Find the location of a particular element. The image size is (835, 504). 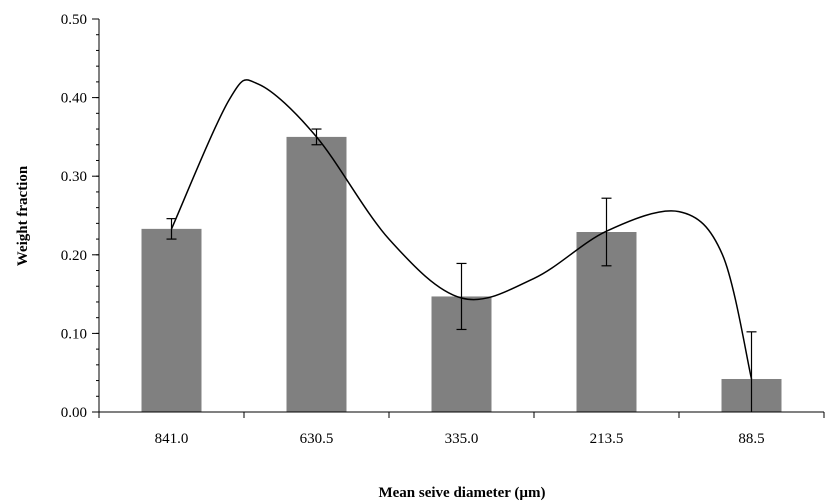

x-tick-label: 88.5 is located at coordinates (751, 439).